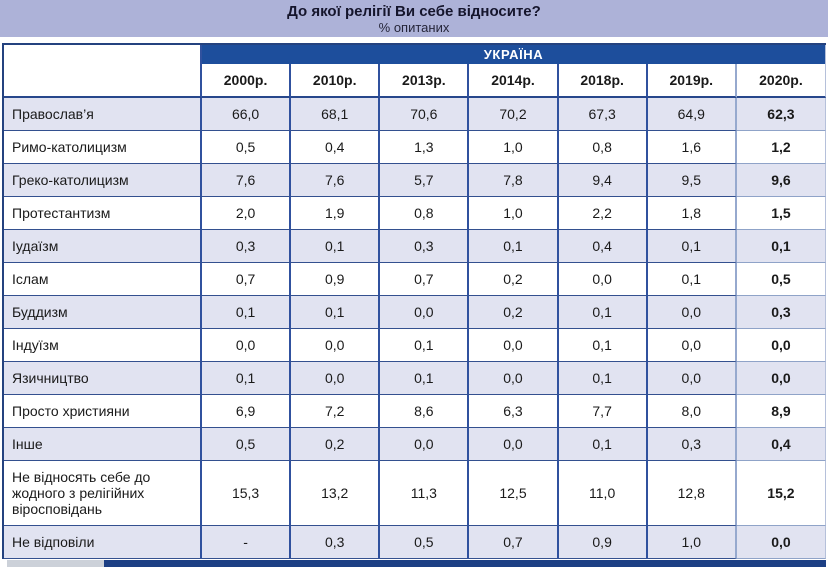 This screenshot has width=828, height=569. What do you see at coordinates (103, 279) in the screenshot?
I see `row-label: Іслам` at bounding box center [103, 279].